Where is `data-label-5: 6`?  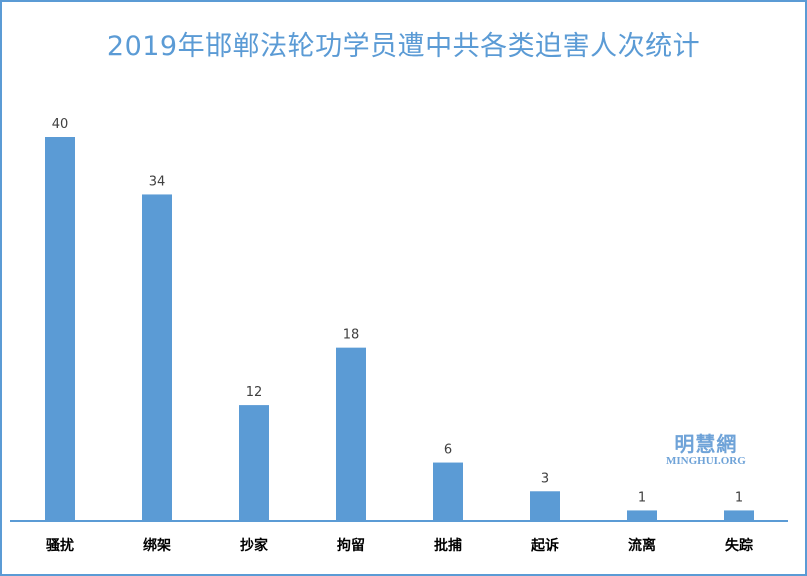 data-label-5: 6 is located at coordinates (448, 450).